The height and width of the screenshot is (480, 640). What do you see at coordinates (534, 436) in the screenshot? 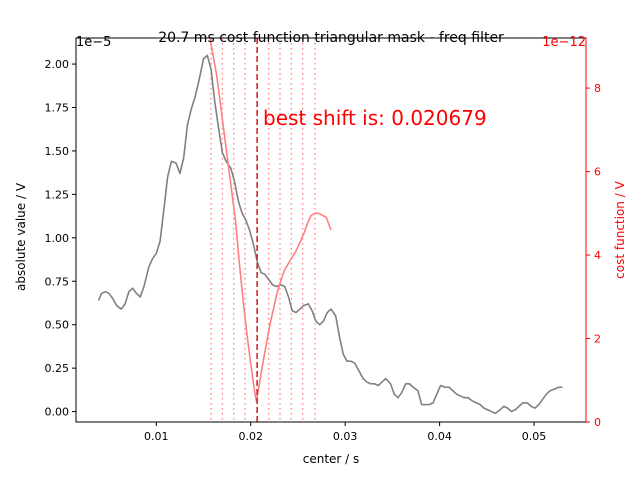
I see `x-tick-label: 0.05` at bounding box center [534, 436].